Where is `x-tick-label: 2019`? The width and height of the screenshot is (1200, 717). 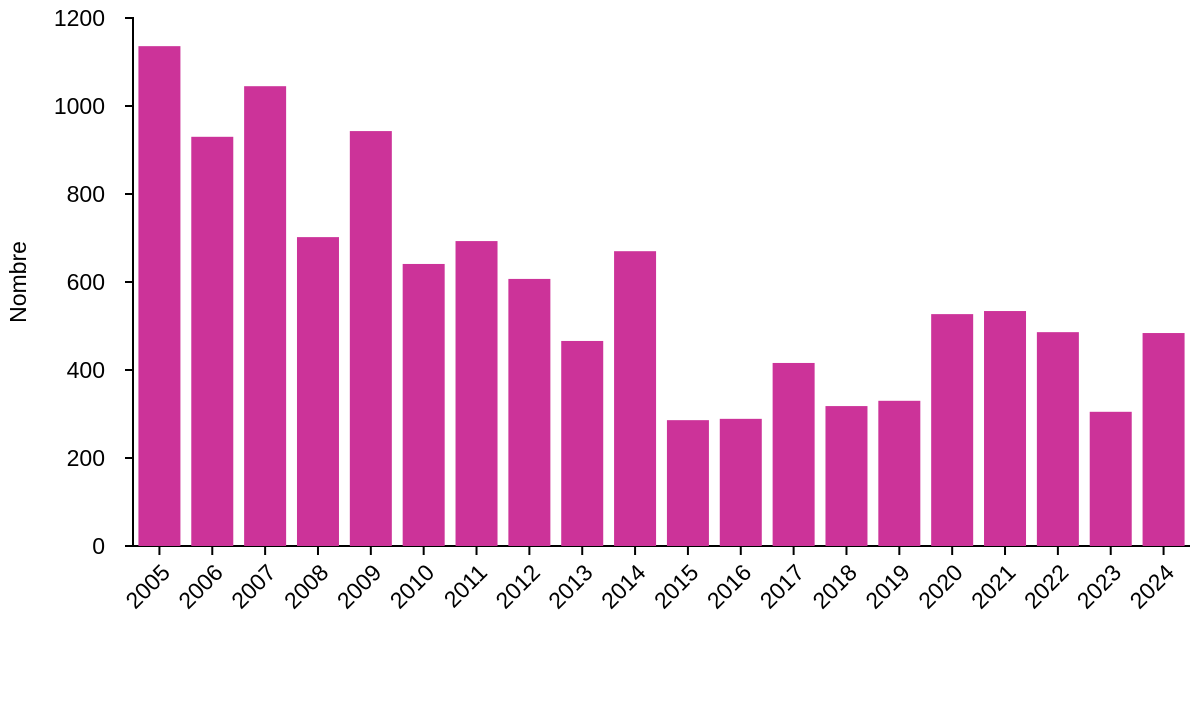 x-tick-label: 2019 is located at coordinates (887, 586).